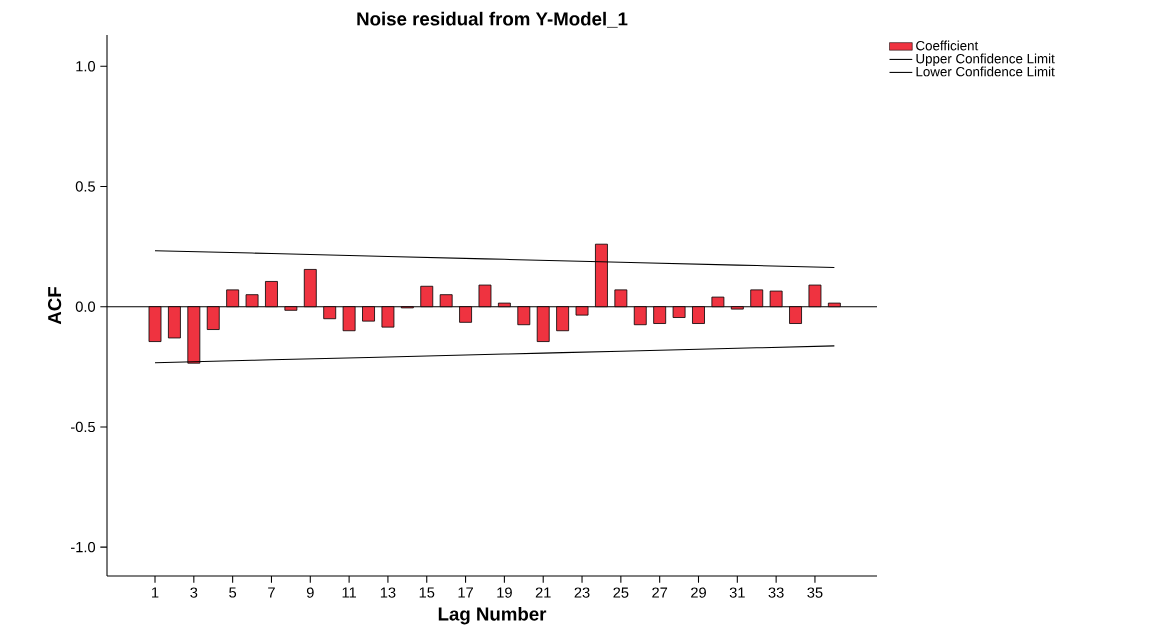  Describe the element at coordinates (737, 592) in the screenshot. I see `x-tick-label: 31` at that location.